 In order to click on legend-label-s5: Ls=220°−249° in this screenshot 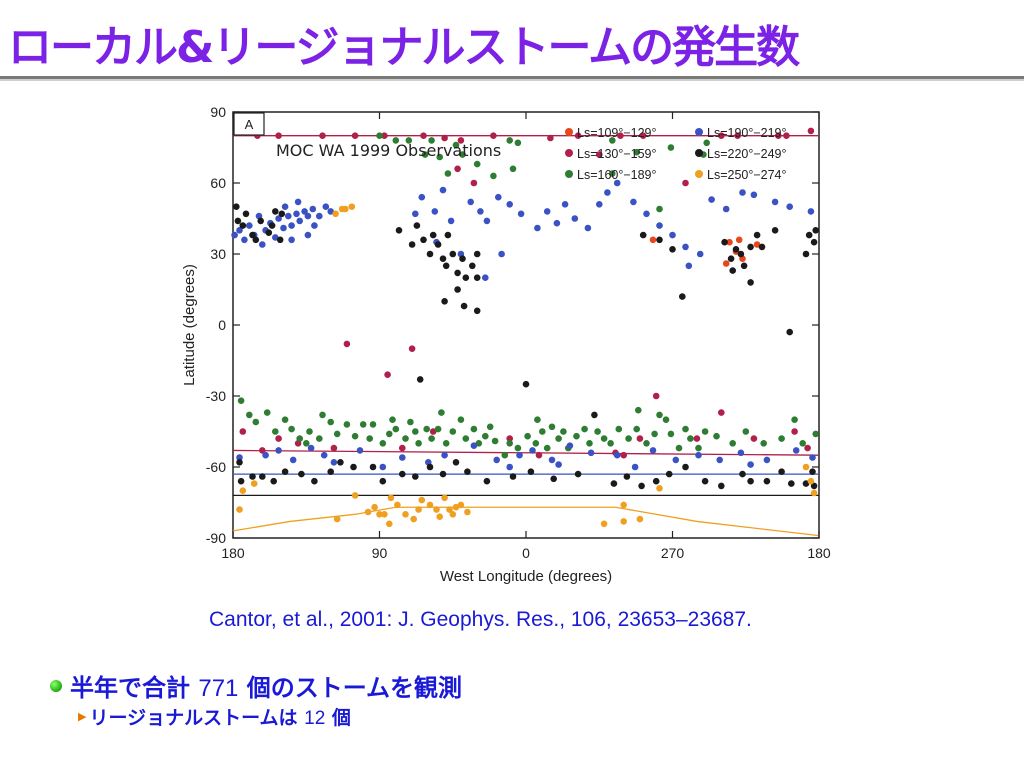, I will do `click(747, 154)`.